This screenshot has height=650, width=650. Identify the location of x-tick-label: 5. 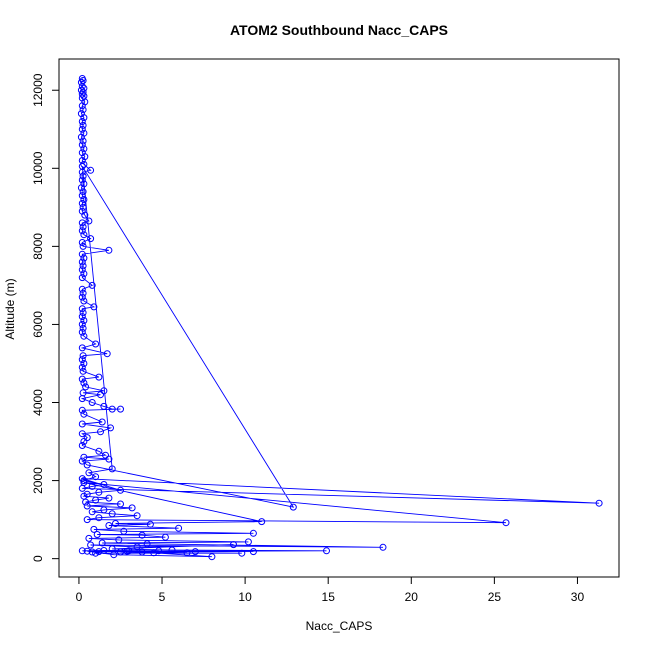
(162, 597).